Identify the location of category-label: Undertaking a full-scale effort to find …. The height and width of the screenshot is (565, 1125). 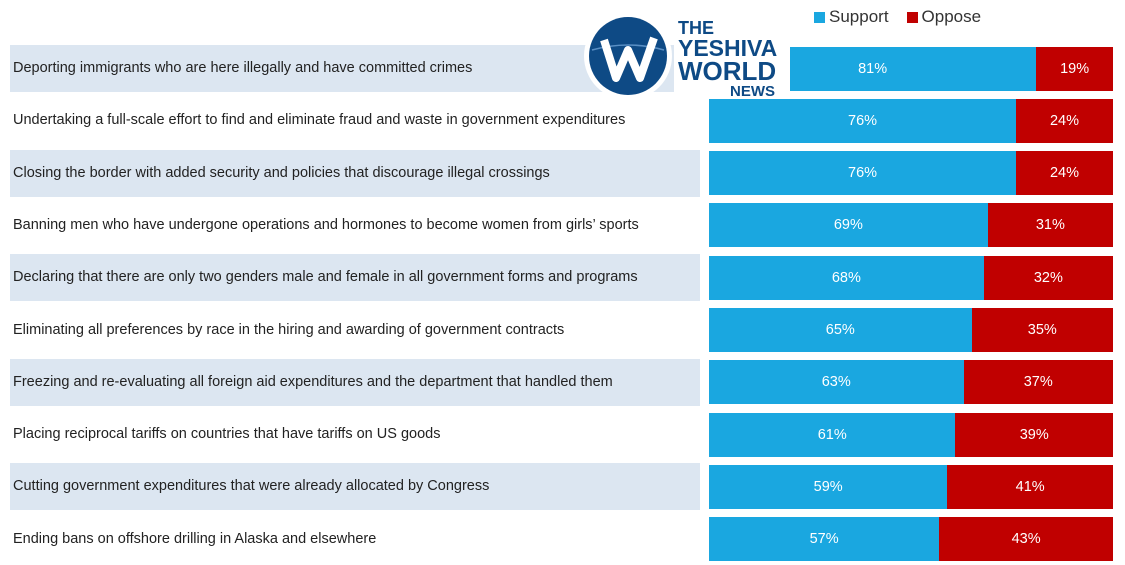
(355, 121).